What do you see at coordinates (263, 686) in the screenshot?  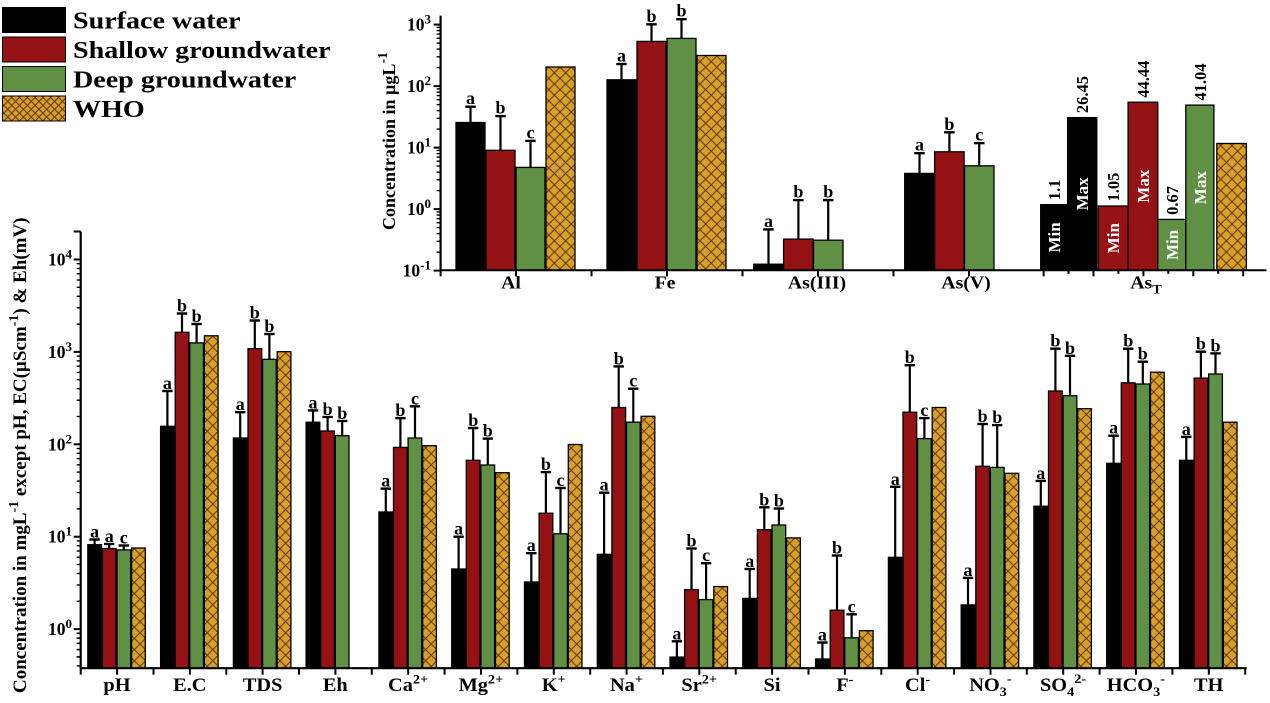 I see `svg-text: TDS` at bounding box center [263, 686].